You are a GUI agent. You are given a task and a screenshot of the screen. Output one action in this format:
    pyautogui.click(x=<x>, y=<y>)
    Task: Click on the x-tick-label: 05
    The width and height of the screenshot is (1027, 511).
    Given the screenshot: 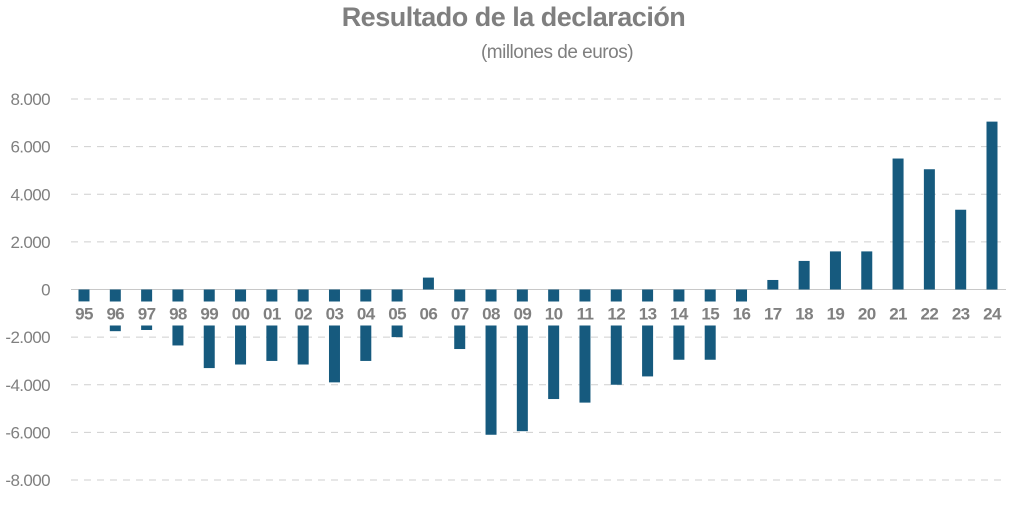 What is the action you would take?
    pyautogui.click(x=397, y=314)
    